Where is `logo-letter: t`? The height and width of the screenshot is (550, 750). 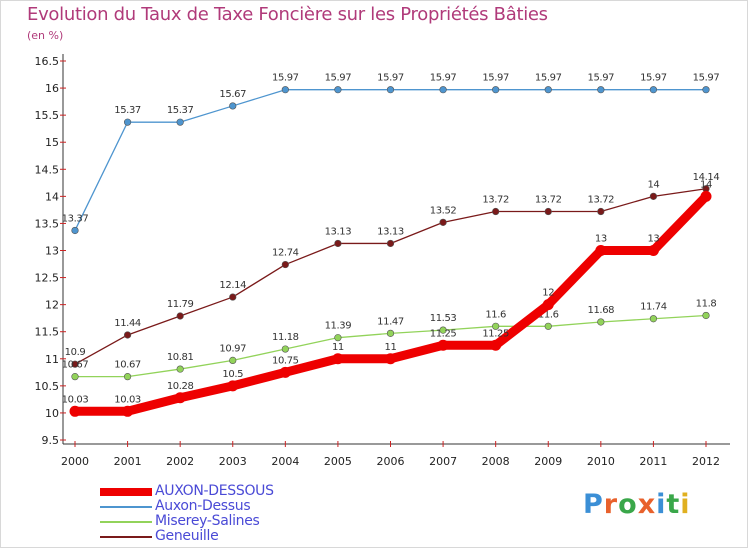 logo-letter: t is located at coordinates (673, 504).